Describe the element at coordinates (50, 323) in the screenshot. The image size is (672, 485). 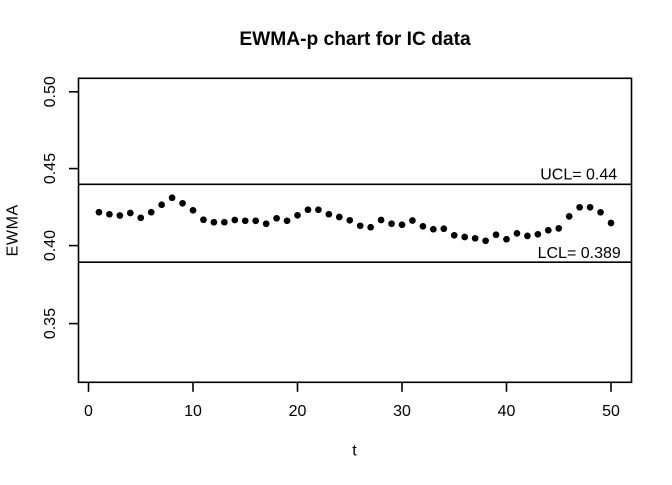
I see `svg-text: 0.35` at that location.